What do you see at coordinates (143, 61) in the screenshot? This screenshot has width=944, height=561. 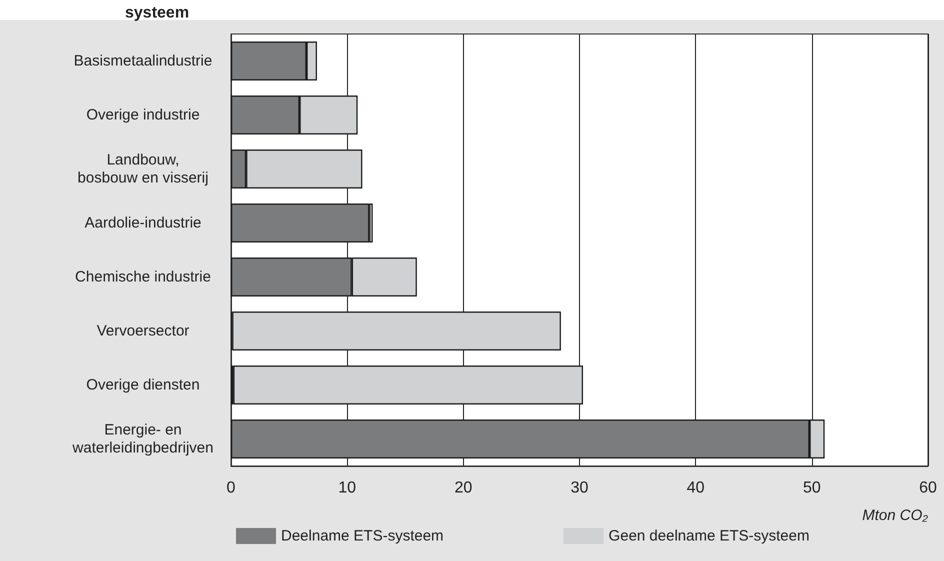 I see `y-tick-label: Basismetaalindustrie` at bounding box center [143, 61].